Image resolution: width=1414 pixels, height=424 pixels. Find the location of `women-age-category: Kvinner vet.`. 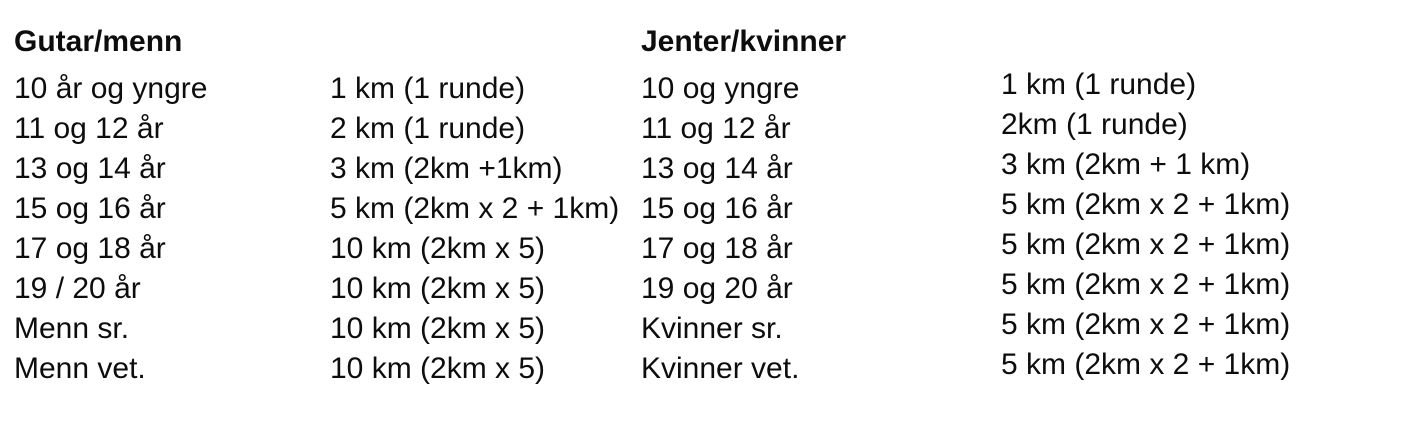

women-age-category: Kvinner vet. is located at coordinates (720, 368).